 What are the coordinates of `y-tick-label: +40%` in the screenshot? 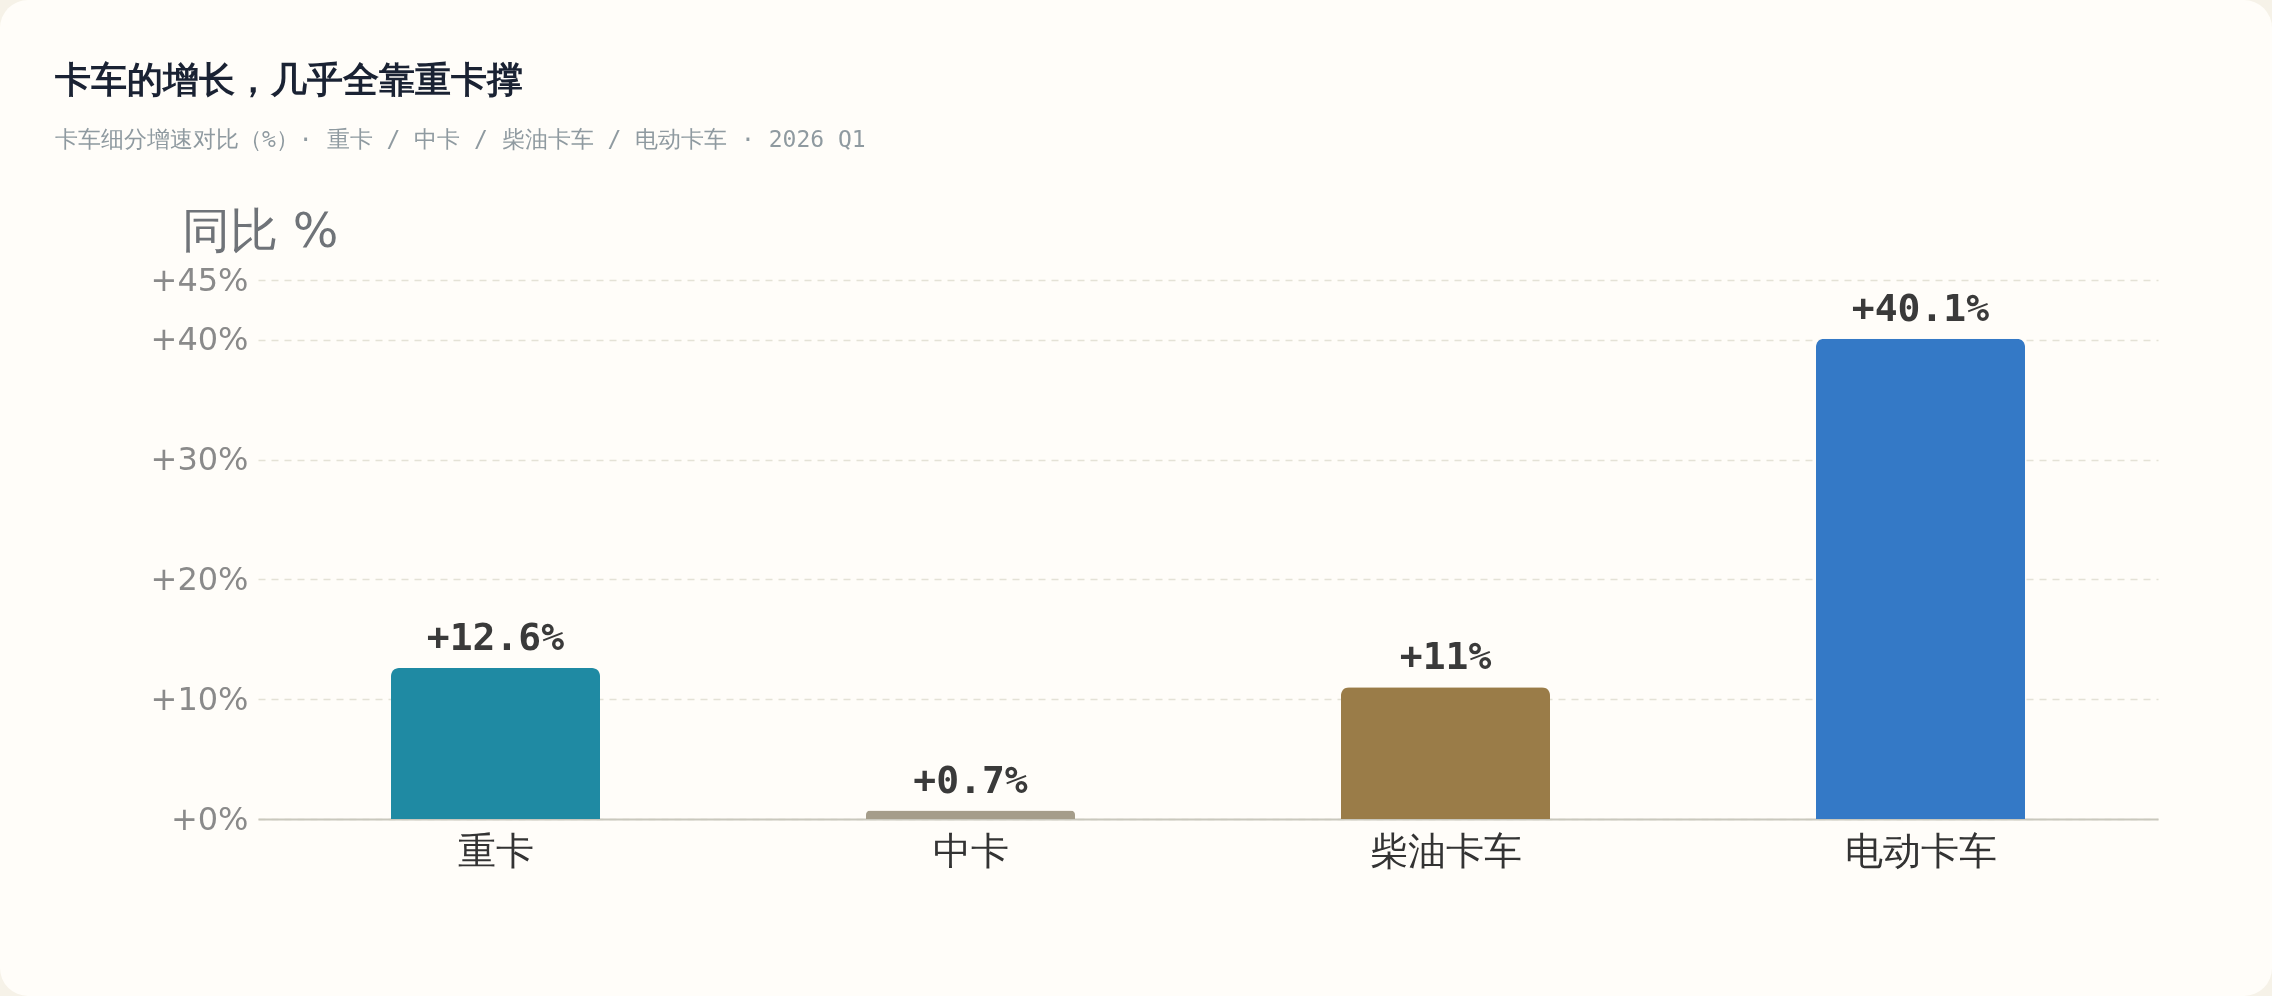 It's located at (199, 339).